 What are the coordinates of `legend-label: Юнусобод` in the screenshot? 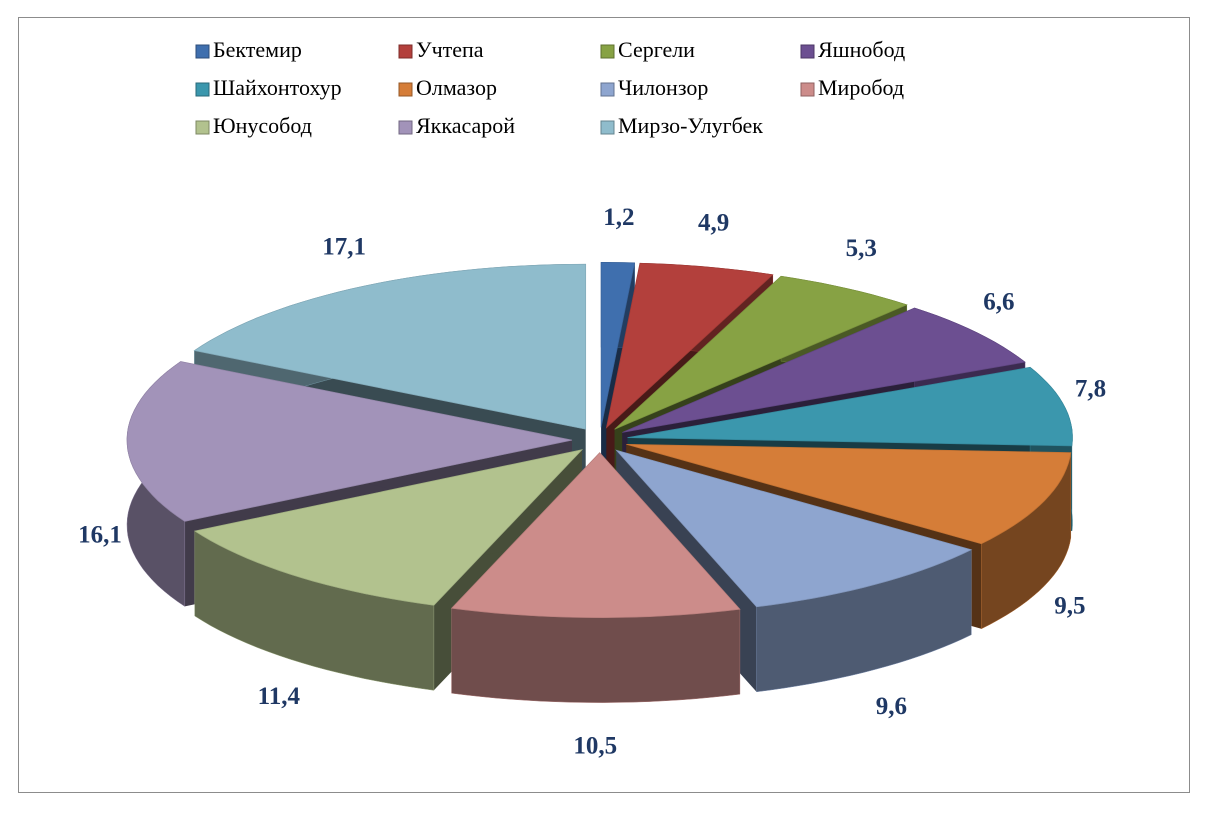 It's located at (262, 125).